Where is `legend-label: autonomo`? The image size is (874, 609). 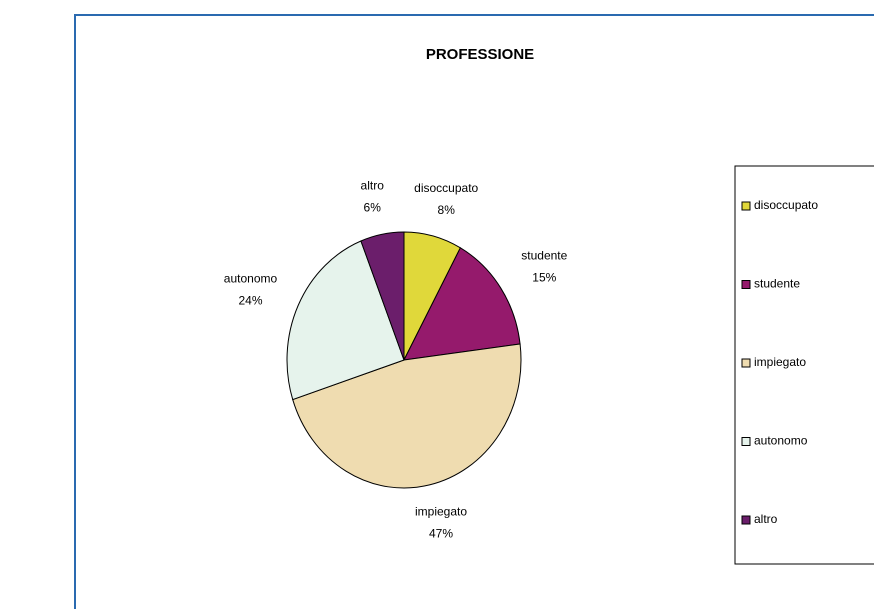 legend-label: autonomo is located at coordinates (781, 441).